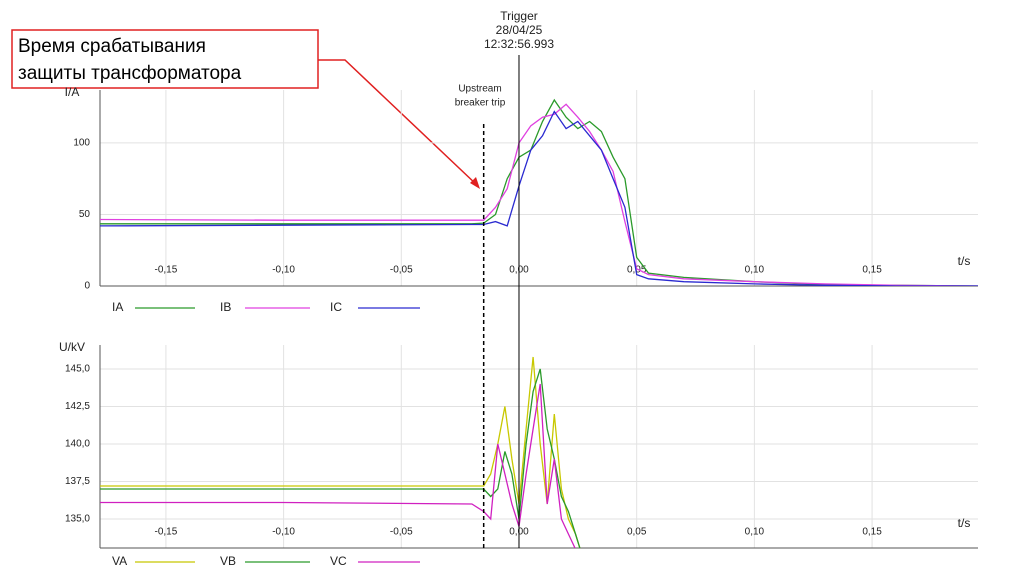 This screenshot has height=578, width=1010. What do you see at coordinates (81, 143) in the screenshot?
I see `y-tick-label: 100` at bounding box center [81, 143].